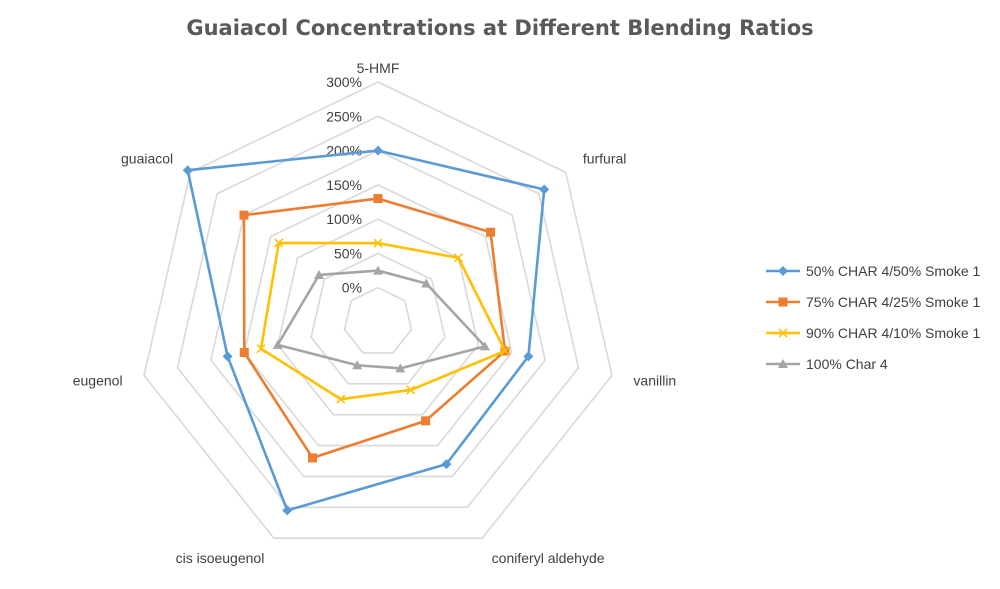  What do you see at coordinates (348, 253) in the screenshot?
I see `tick-label: 50%` at bounding box center [348, 253].